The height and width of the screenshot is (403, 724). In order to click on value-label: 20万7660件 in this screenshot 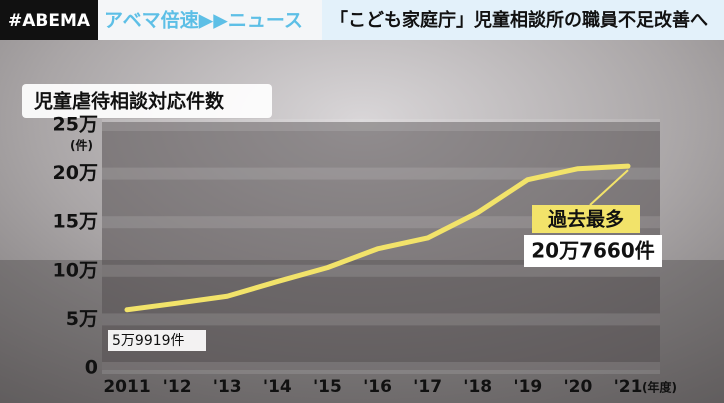, I will do `click(593, 251)`.